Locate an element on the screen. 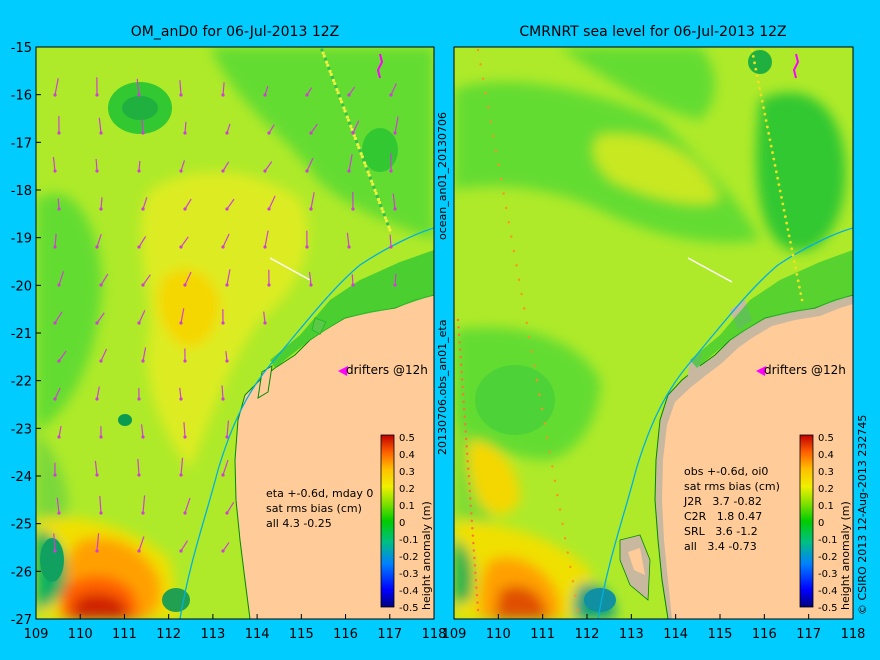  right-x-tick-label: 116 is located at coordinates (764, 634).